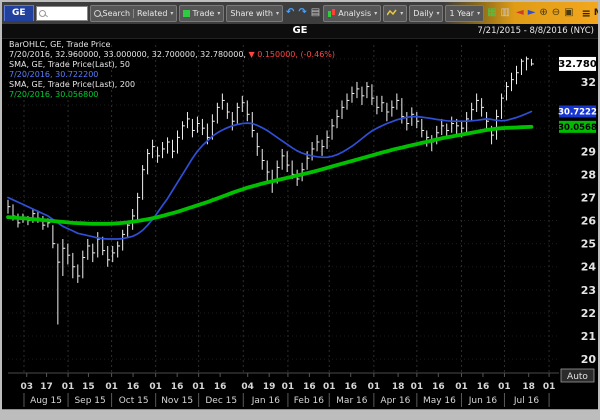 The width and height of the screenshot is (600, 420). Describe the element at coordinates (290, 12) in the screenshot. I see `undo-icon: ↶` at that location.